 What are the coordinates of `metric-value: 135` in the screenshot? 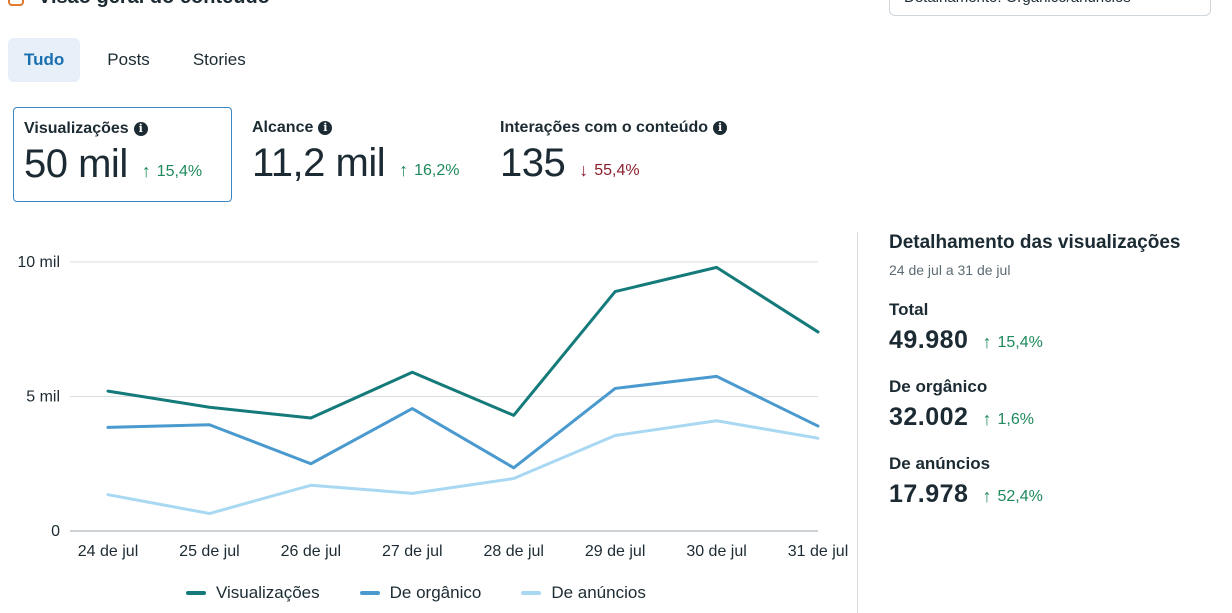 It's located at (533, 163).